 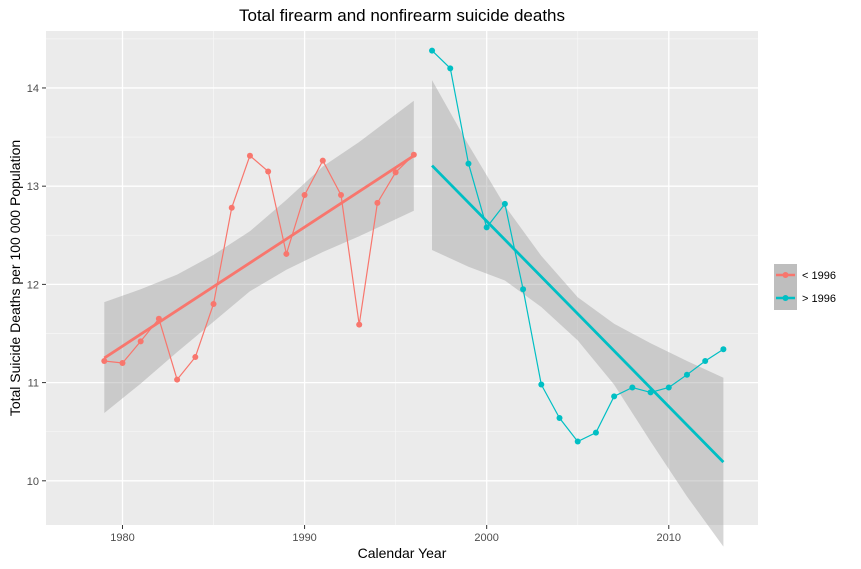 I want to click on legend-label-before-1996: < 1996, so click(x=819, y=276).